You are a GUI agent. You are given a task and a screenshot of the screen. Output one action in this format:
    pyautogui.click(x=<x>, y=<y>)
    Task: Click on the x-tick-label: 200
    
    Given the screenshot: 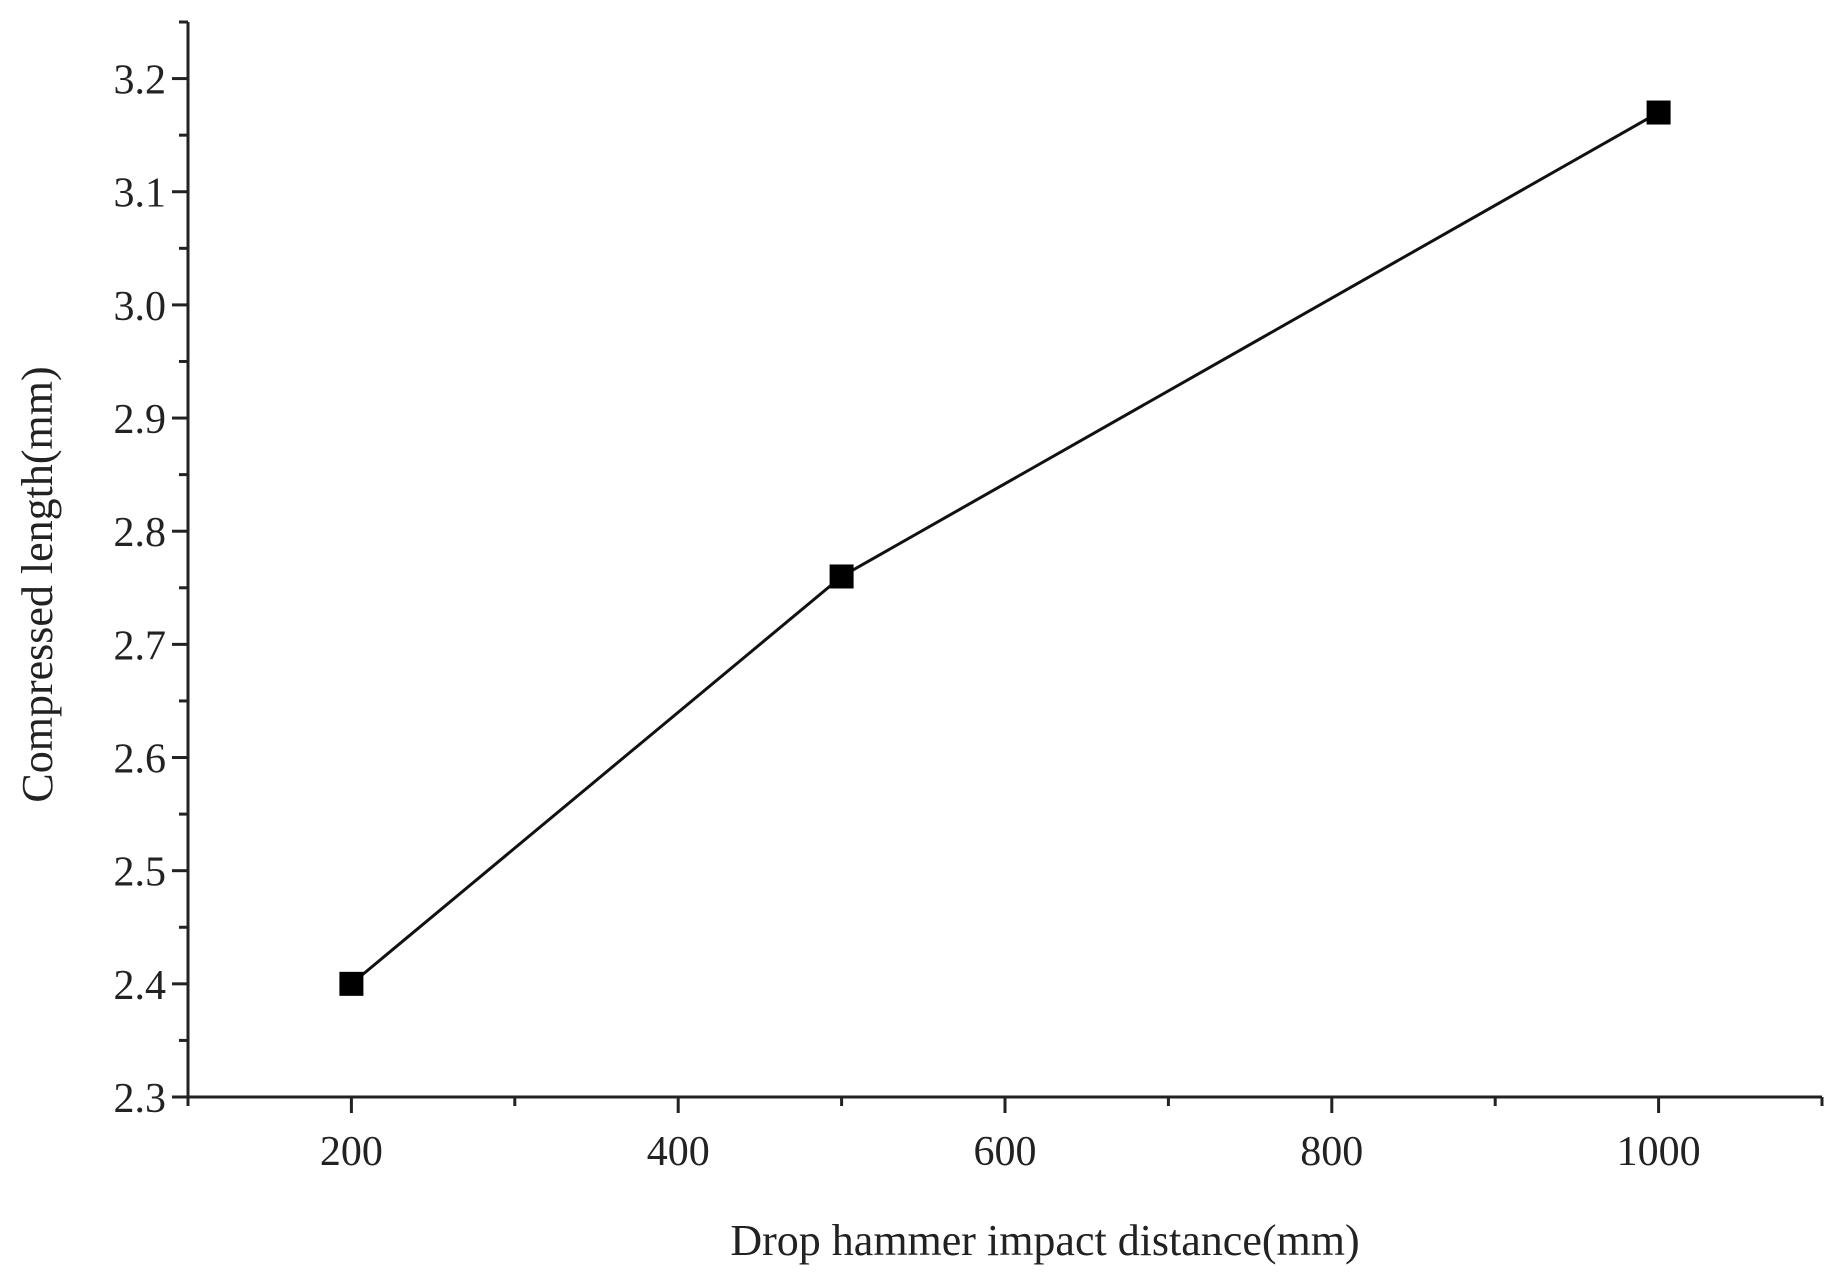 What is the action you would take?
    pyautogui.click(x=351, y=1152)
    